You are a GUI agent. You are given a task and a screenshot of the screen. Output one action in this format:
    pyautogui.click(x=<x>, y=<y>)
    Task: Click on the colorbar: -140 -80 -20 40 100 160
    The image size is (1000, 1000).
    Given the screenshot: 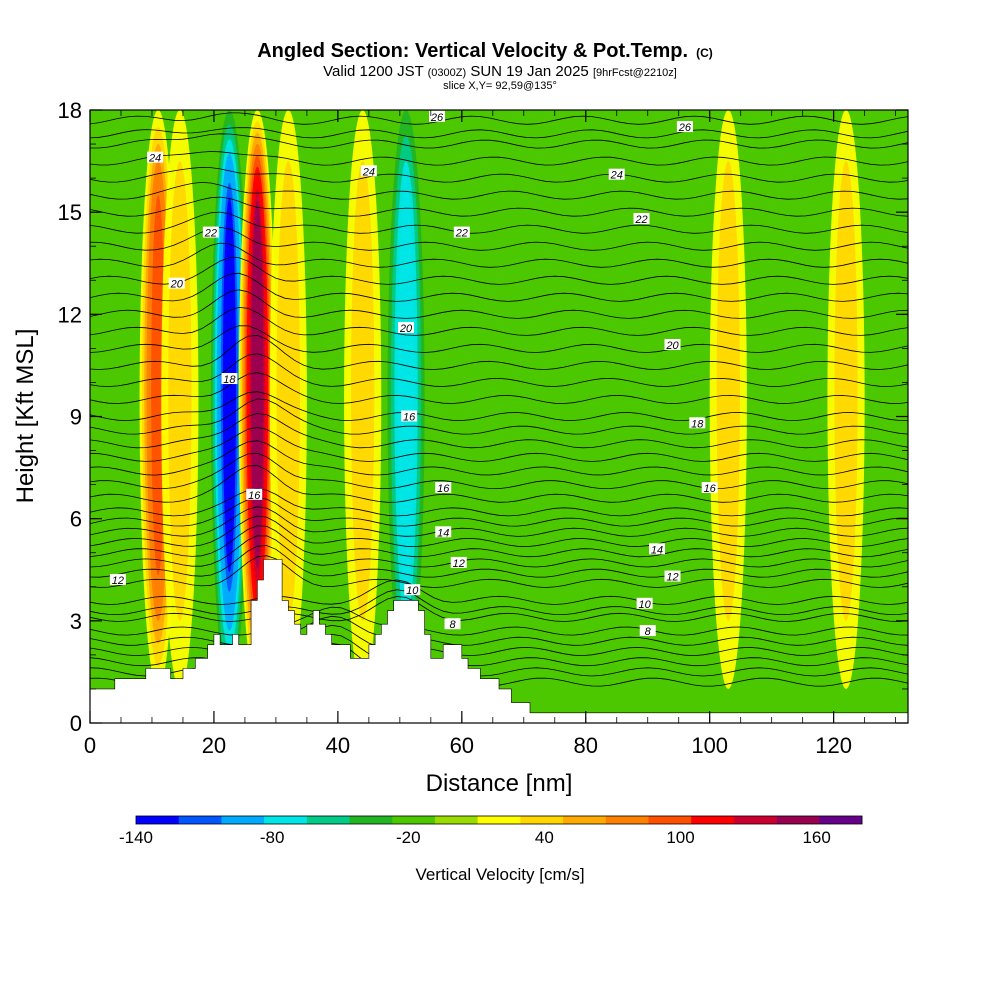 What is the action you would take?
    pyautogui.click(x=491, y=831)
    